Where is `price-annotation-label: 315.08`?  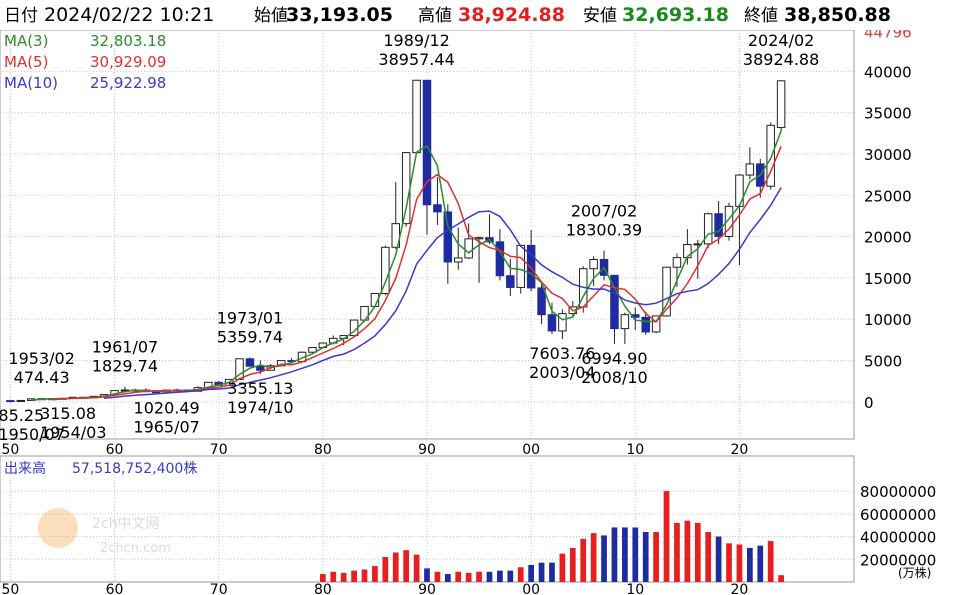
price-annotation-label: 315.08 is located at coordinates (68, 413).